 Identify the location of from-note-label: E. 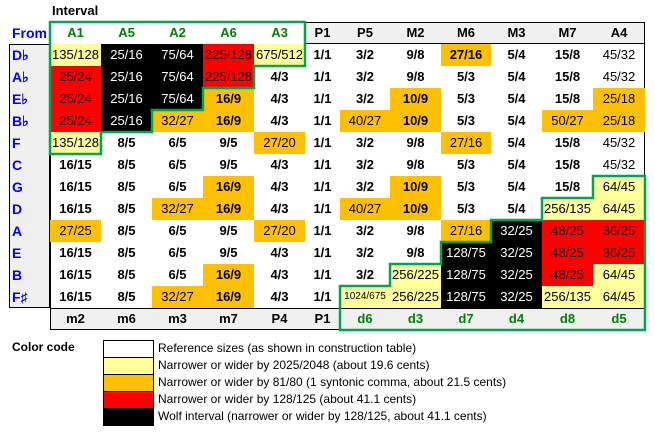
(17, 253).